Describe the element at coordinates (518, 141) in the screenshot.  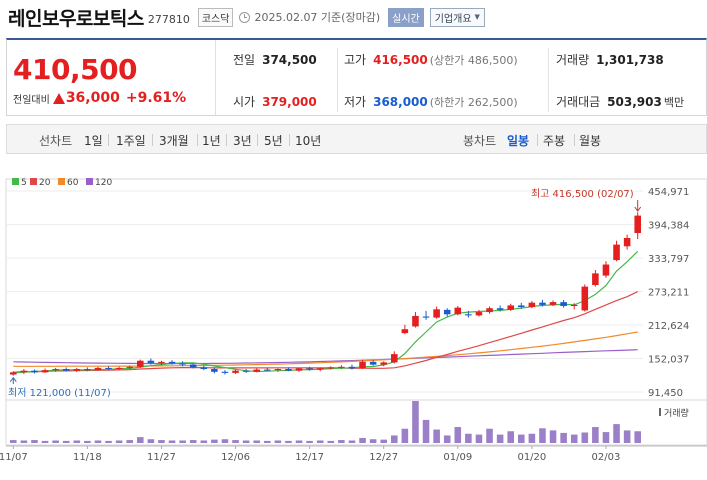
I see `tab-daily: 일봉` at that location.